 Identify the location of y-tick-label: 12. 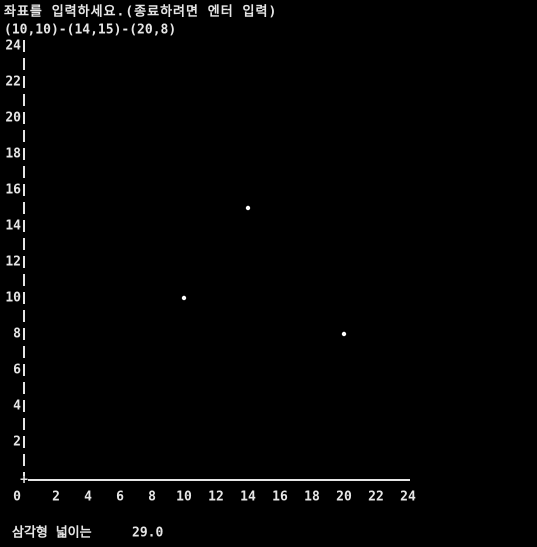
(13, 262).